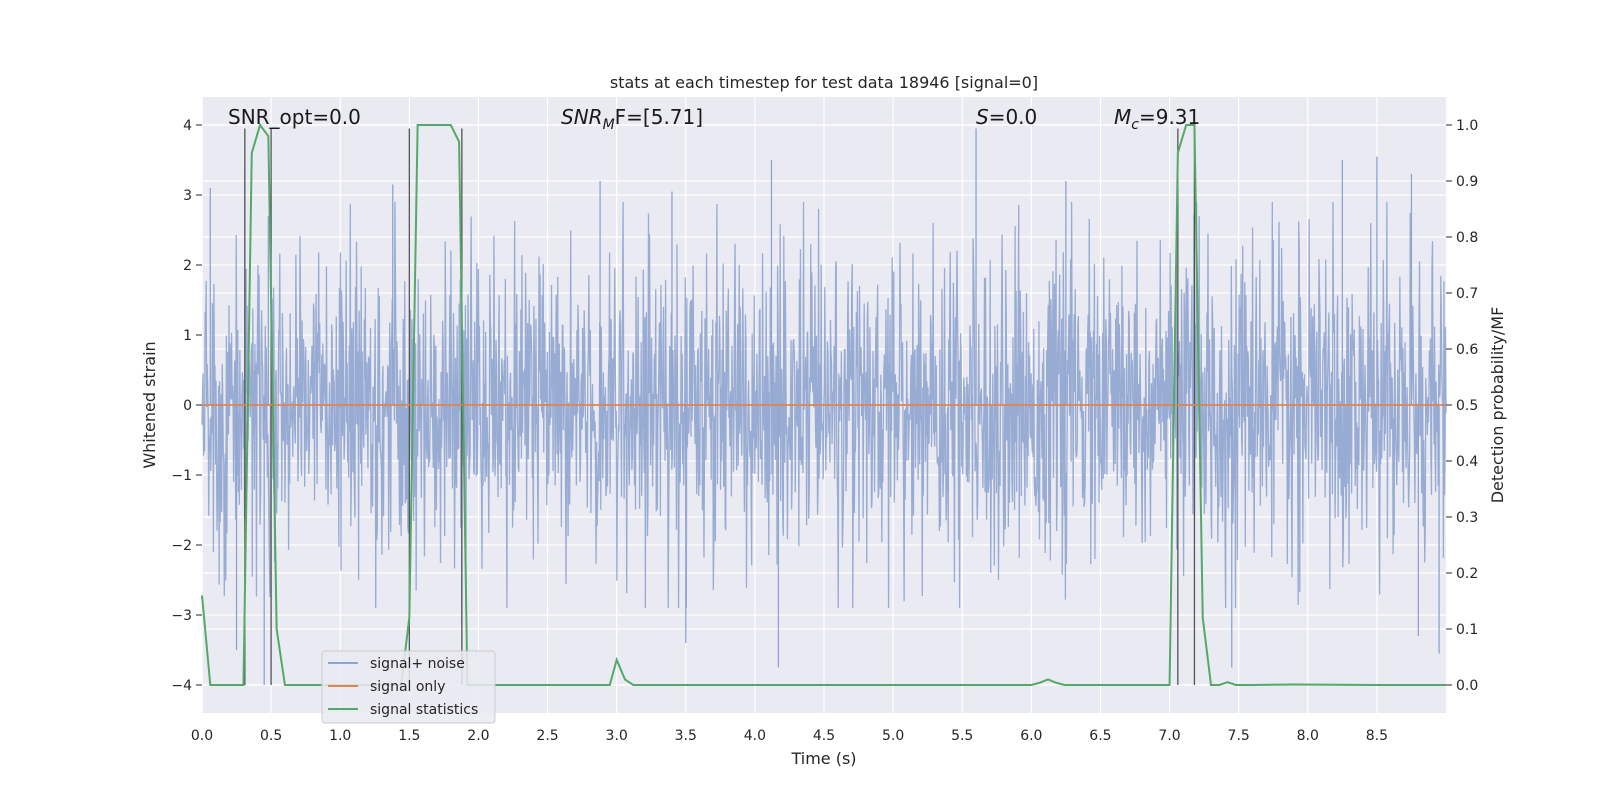 Image resolution: width=1600 pixels, height=800 pixels. I want to click on legend-box, so click(408, 687).